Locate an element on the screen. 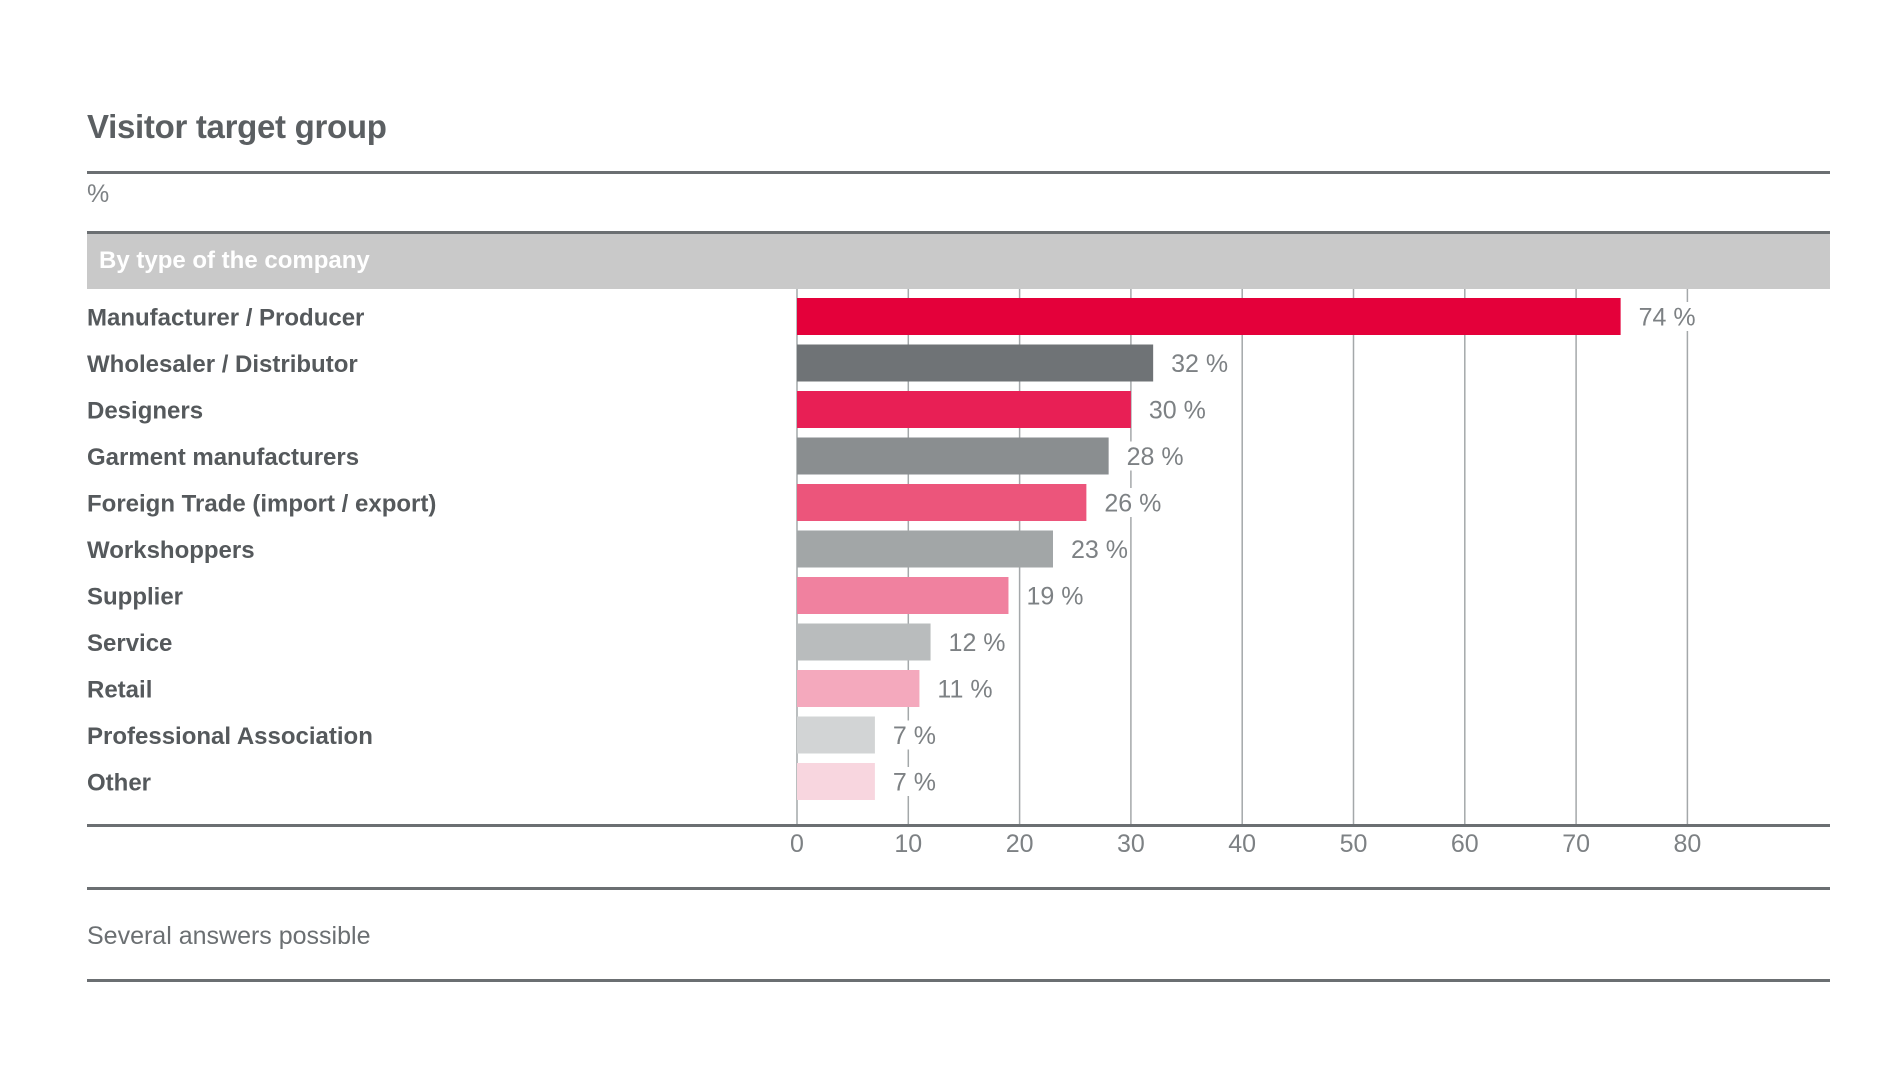 Image resolution: width=1900 pixels, height=1069 pixels. category-label: Workshoppers is located at coordinates (171, 550).